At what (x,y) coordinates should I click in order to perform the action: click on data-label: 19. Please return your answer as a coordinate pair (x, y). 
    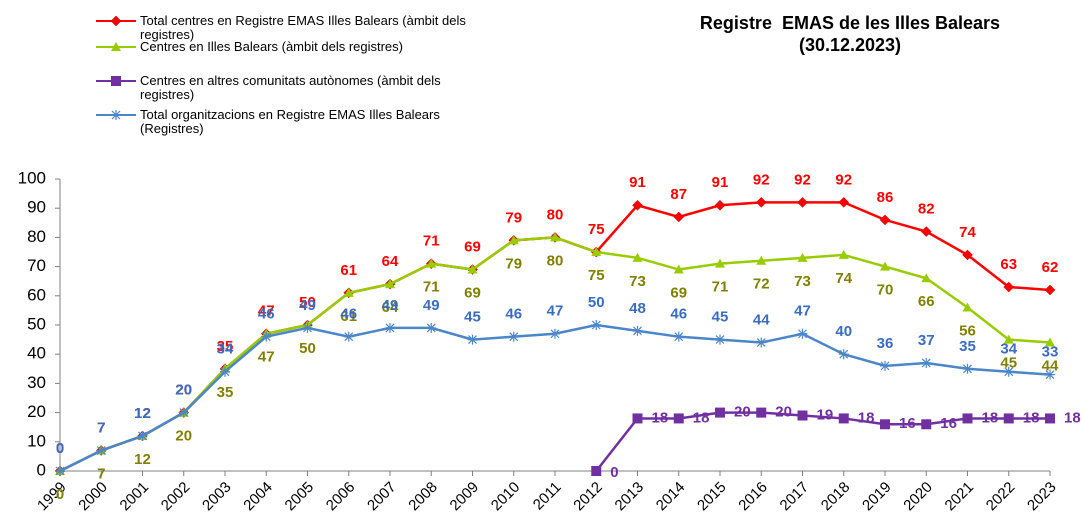
    Looking at the image, I should click on (825, 414).